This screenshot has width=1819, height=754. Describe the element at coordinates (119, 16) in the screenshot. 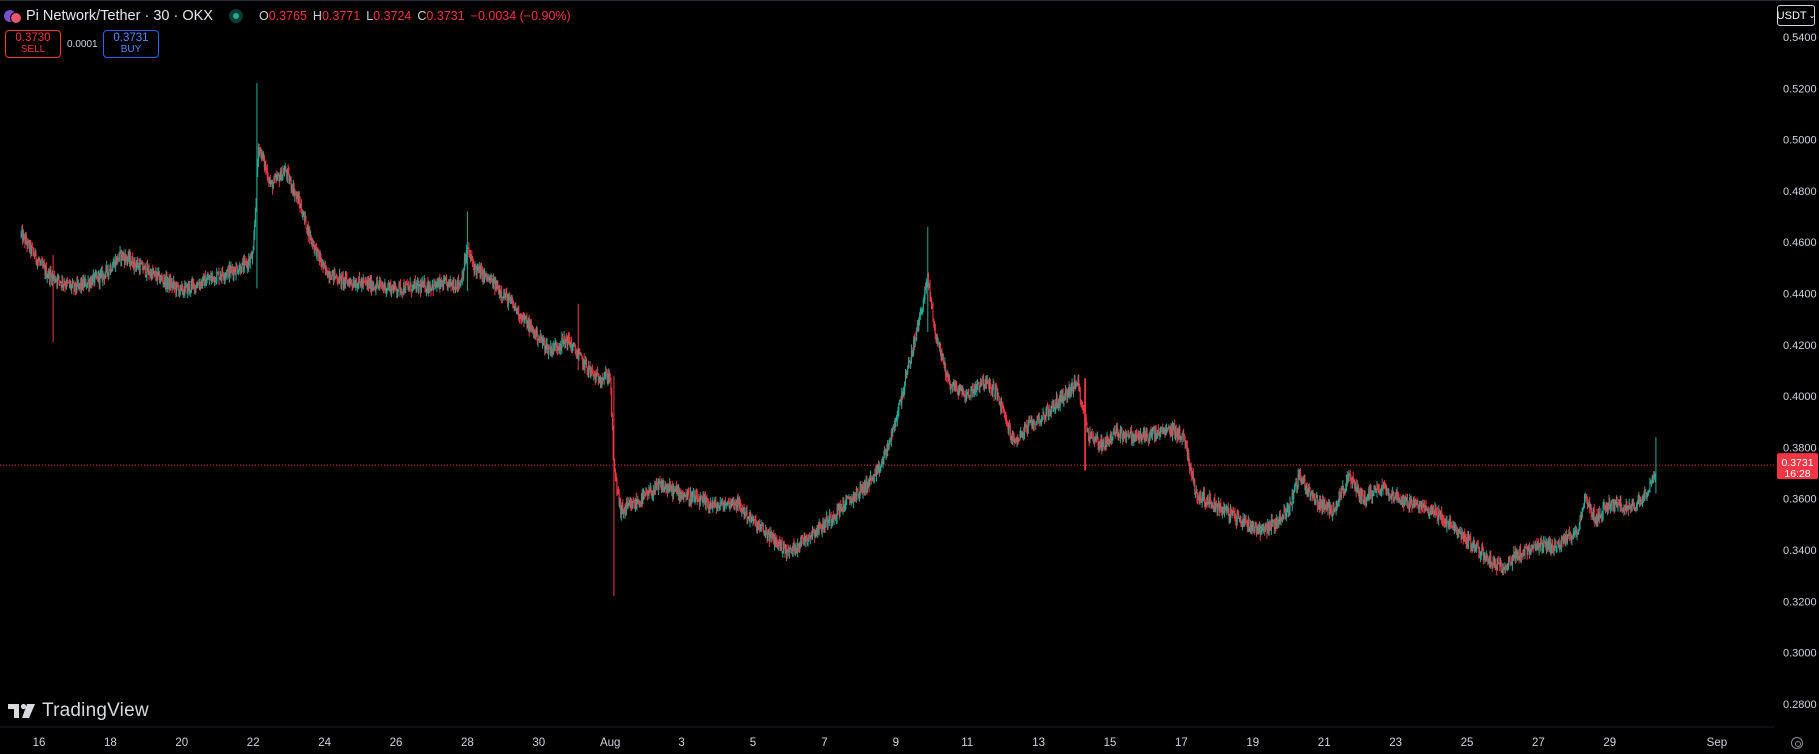

I see `symbol-title: Pi Network/Tether · 30 · OKX` at that location.